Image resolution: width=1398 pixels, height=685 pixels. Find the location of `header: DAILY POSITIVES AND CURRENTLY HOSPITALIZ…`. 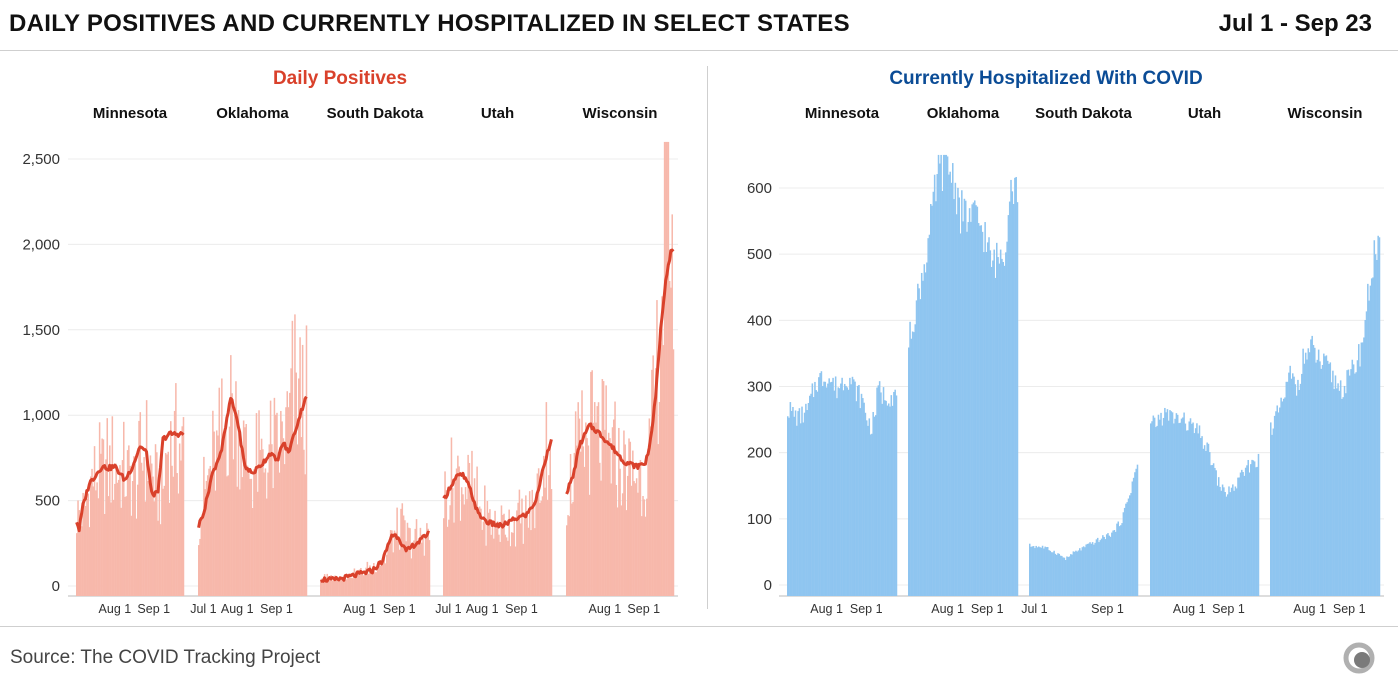

header: DAILY POSITIVES AND CURRENTLY HOSPITALIZ… is located at coordinates (699, 25).